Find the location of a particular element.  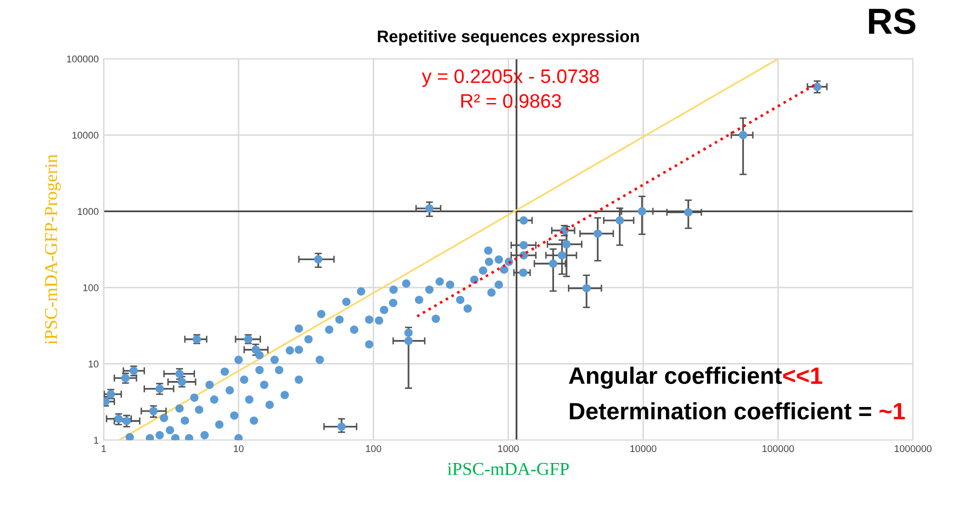

annotation: Angular coefficient is located at coordinates (675, 377).